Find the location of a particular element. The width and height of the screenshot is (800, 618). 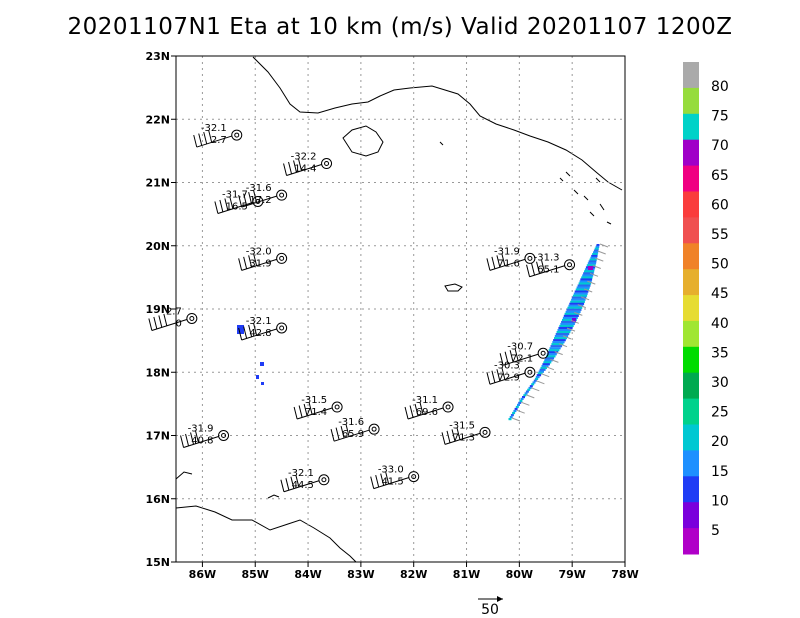

station-value-top: -32.1 is located at coordinates (259, 321).